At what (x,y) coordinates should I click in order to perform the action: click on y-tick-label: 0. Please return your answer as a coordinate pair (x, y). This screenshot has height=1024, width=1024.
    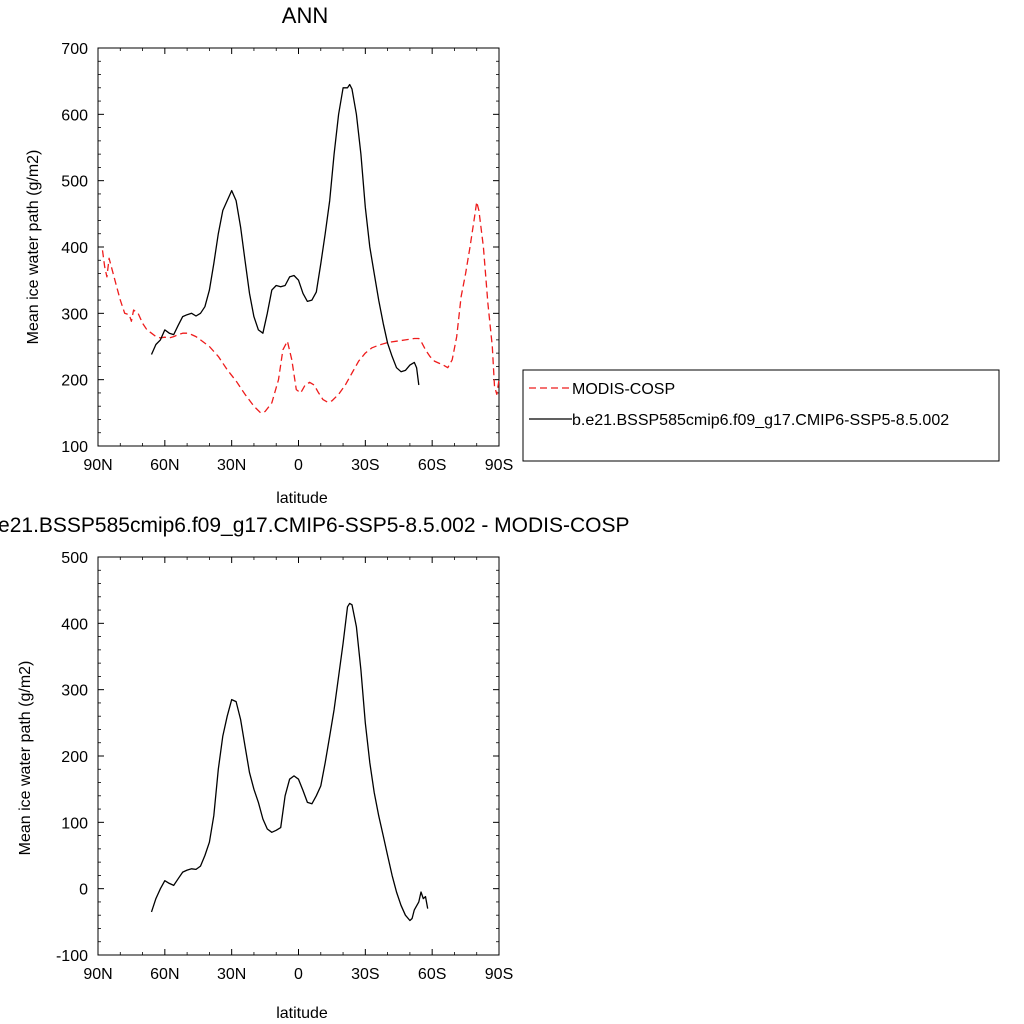
    Looking at the image, I should click on (83, 890).